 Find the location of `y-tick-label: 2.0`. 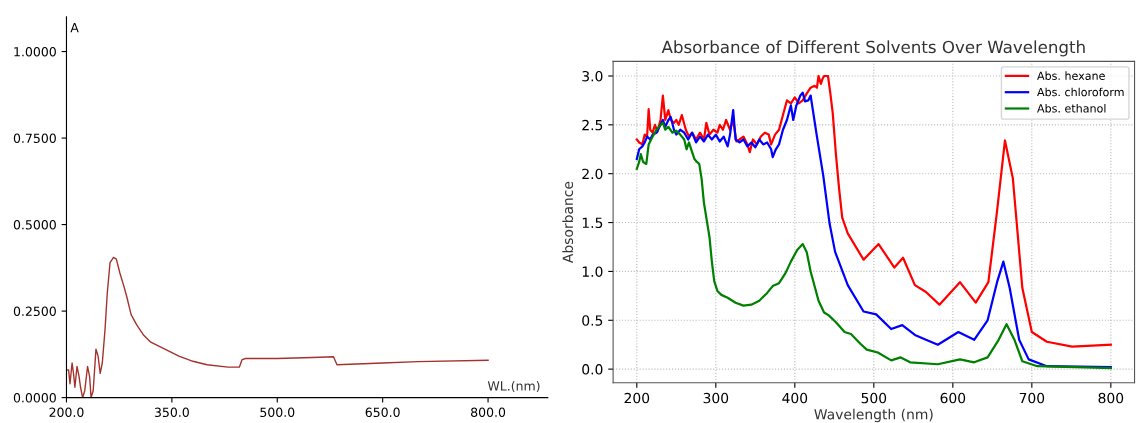

y-tick-label: 2.0 is located at coordinates (592, 174).